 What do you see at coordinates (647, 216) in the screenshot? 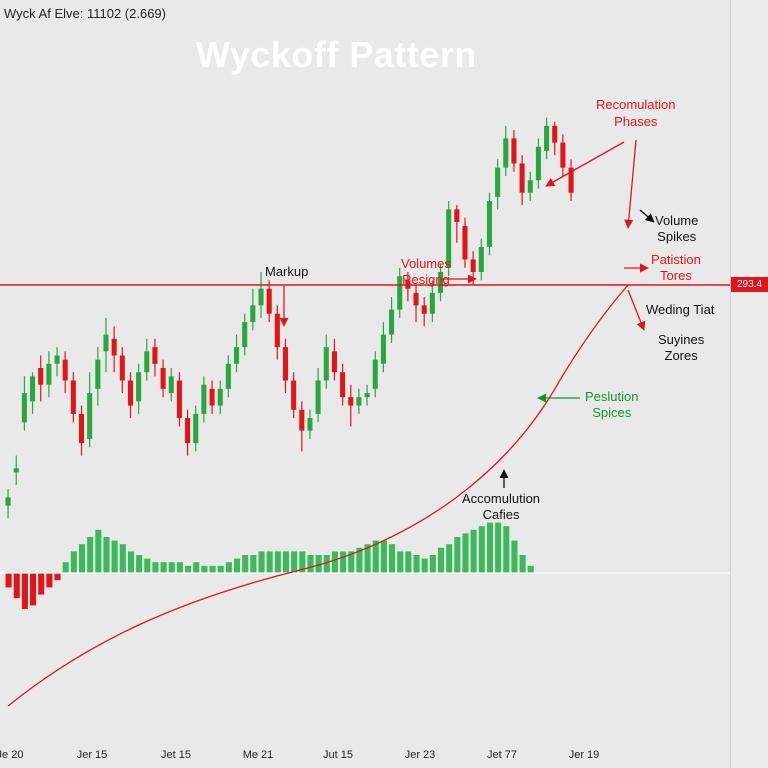
I see `arrow-volume-spikes` at bounding box center [647, 216].